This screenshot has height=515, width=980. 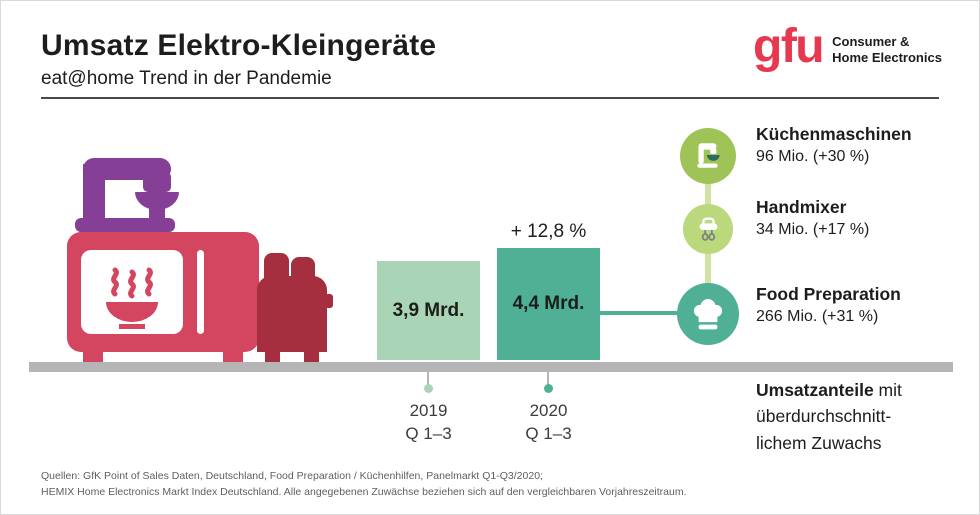 I want to click on page-title: Umsatz Elektro-Kleingeräte, so click(x=239, y=45).